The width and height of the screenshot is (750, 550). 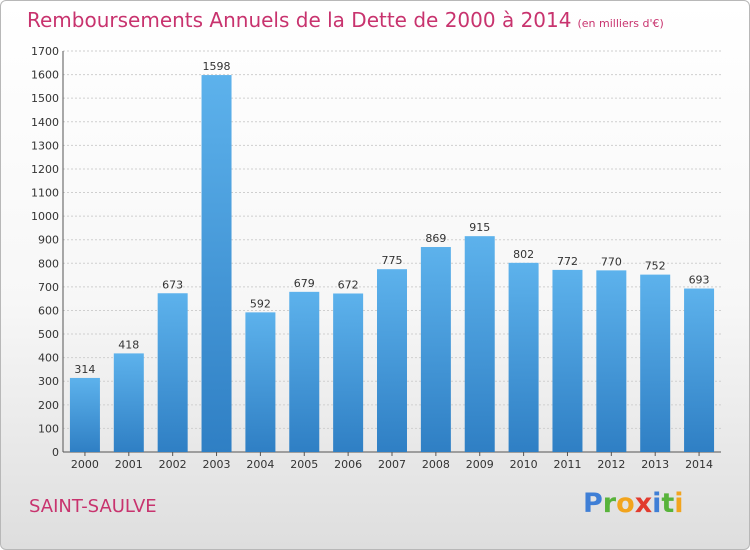 What do you see at coordinates (48, 428) in the screenshot?
I see `y-tick-label: 100` at bounding box center [48, 428].